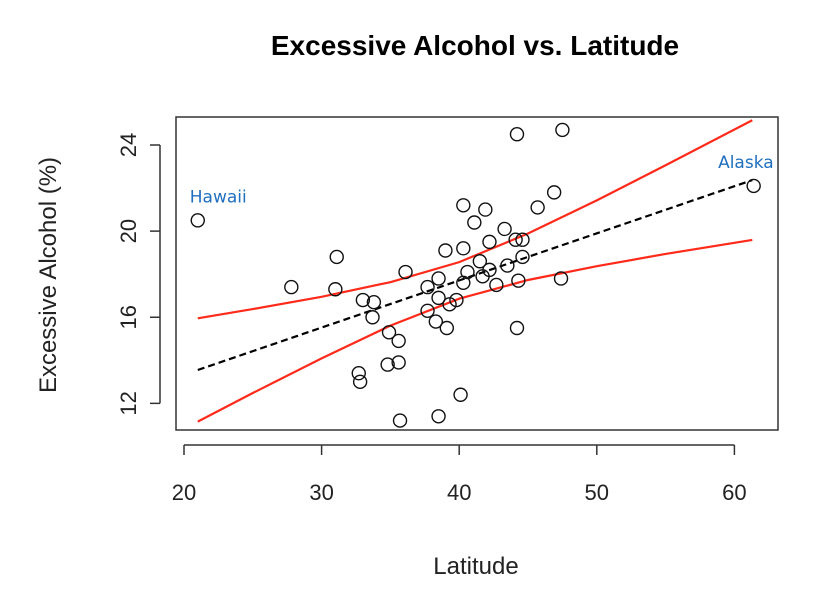 The image size is (814, 602). I want to click on y-axis: 12 16 20 24, so click(138, 274).